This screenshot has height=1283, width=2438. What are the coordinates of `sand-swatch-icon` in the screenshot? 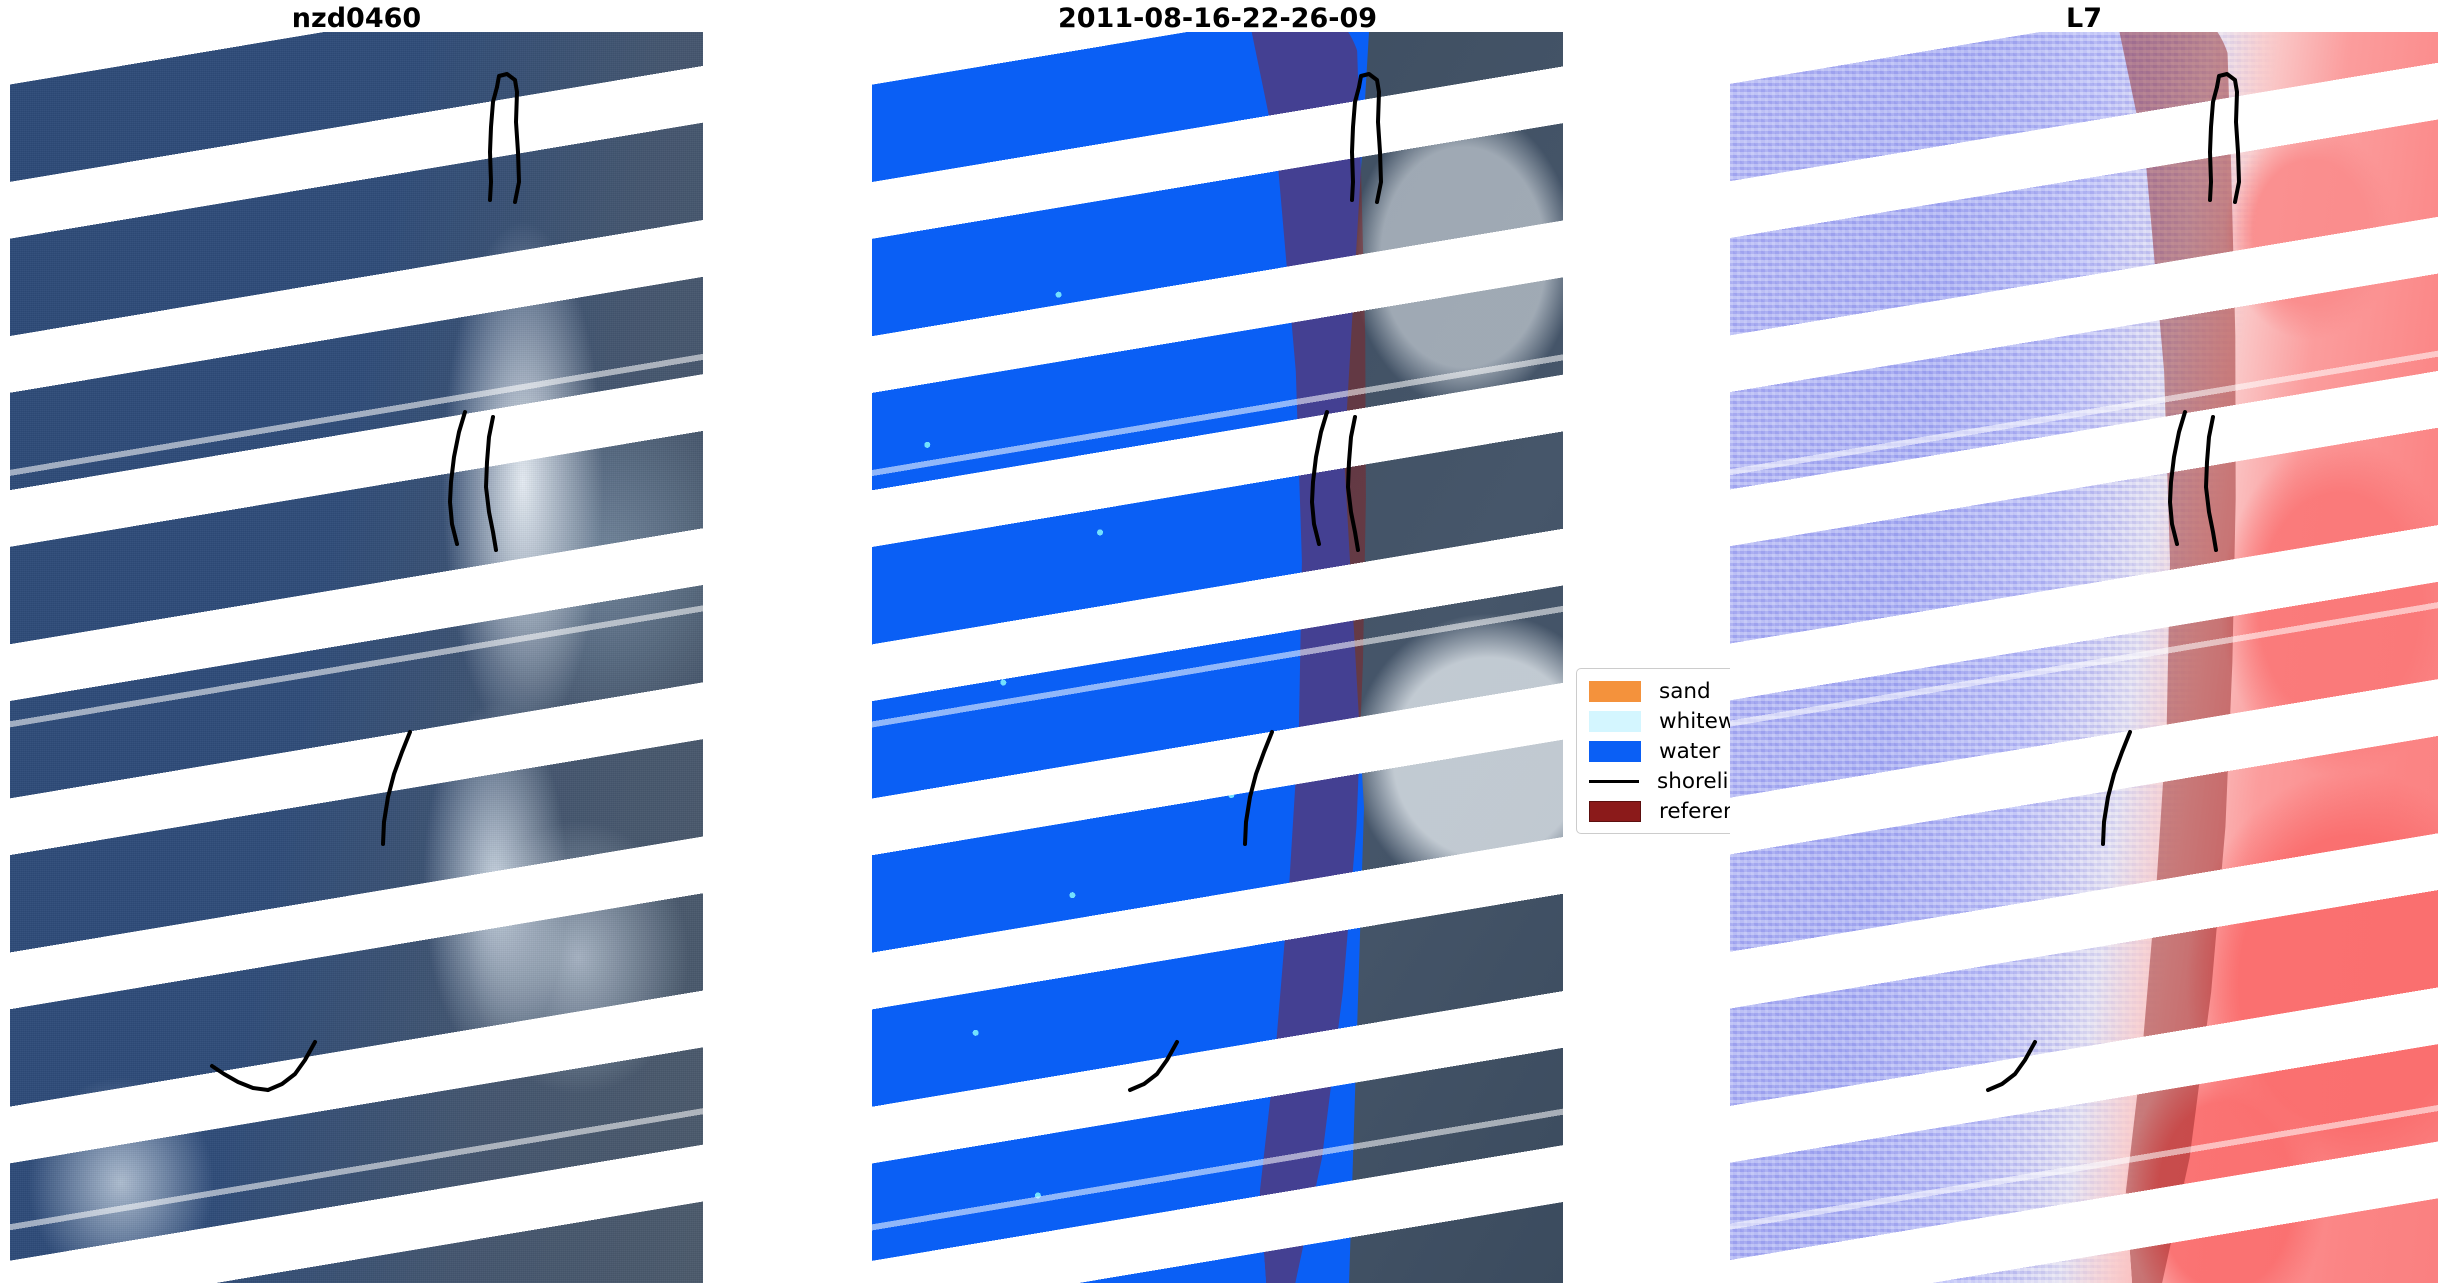 It's located at (1615, 691).